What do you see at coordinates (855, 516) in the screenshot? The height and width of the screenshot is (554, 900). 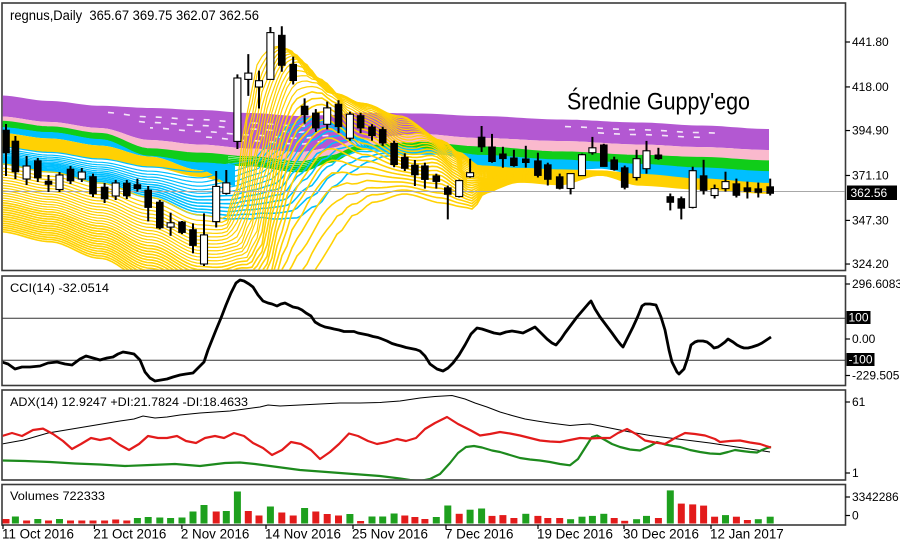 I see `svg-text: 0` at bounding box center [855, 516].